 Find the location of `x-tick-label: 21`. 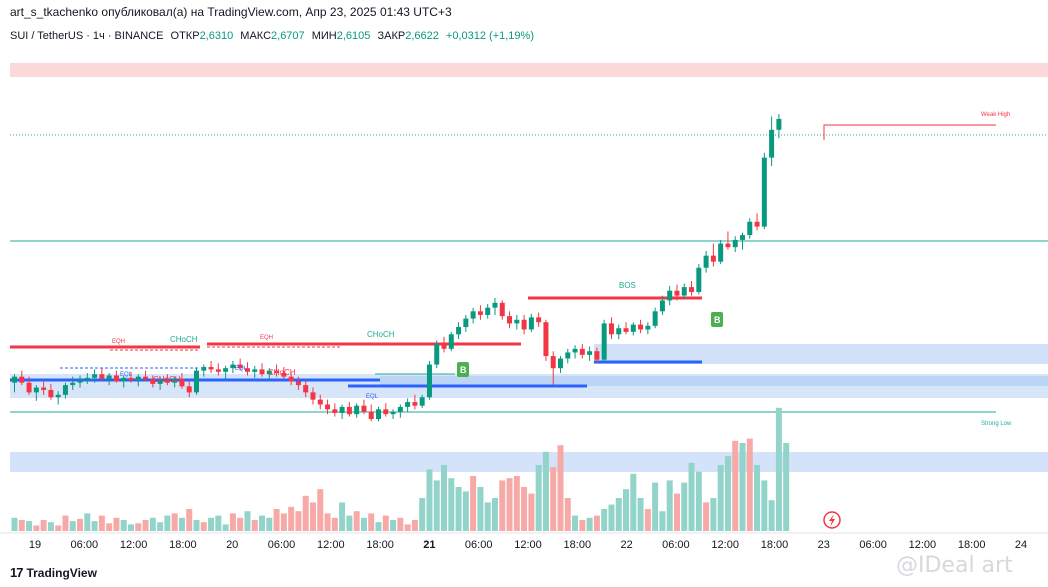

x-tick-label: 21 is located at coordinates (429, 545).